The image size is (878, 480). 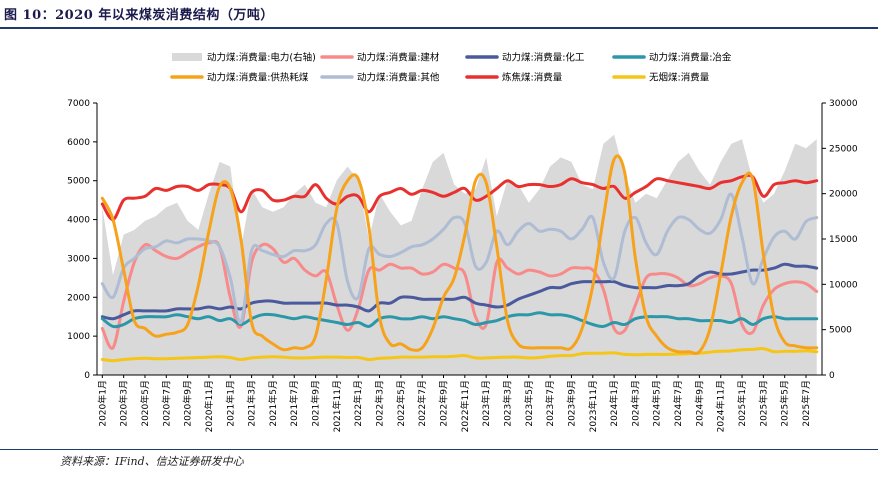 I want to click on x-tick-label: 2023年7月, so click(x=550, y=403).